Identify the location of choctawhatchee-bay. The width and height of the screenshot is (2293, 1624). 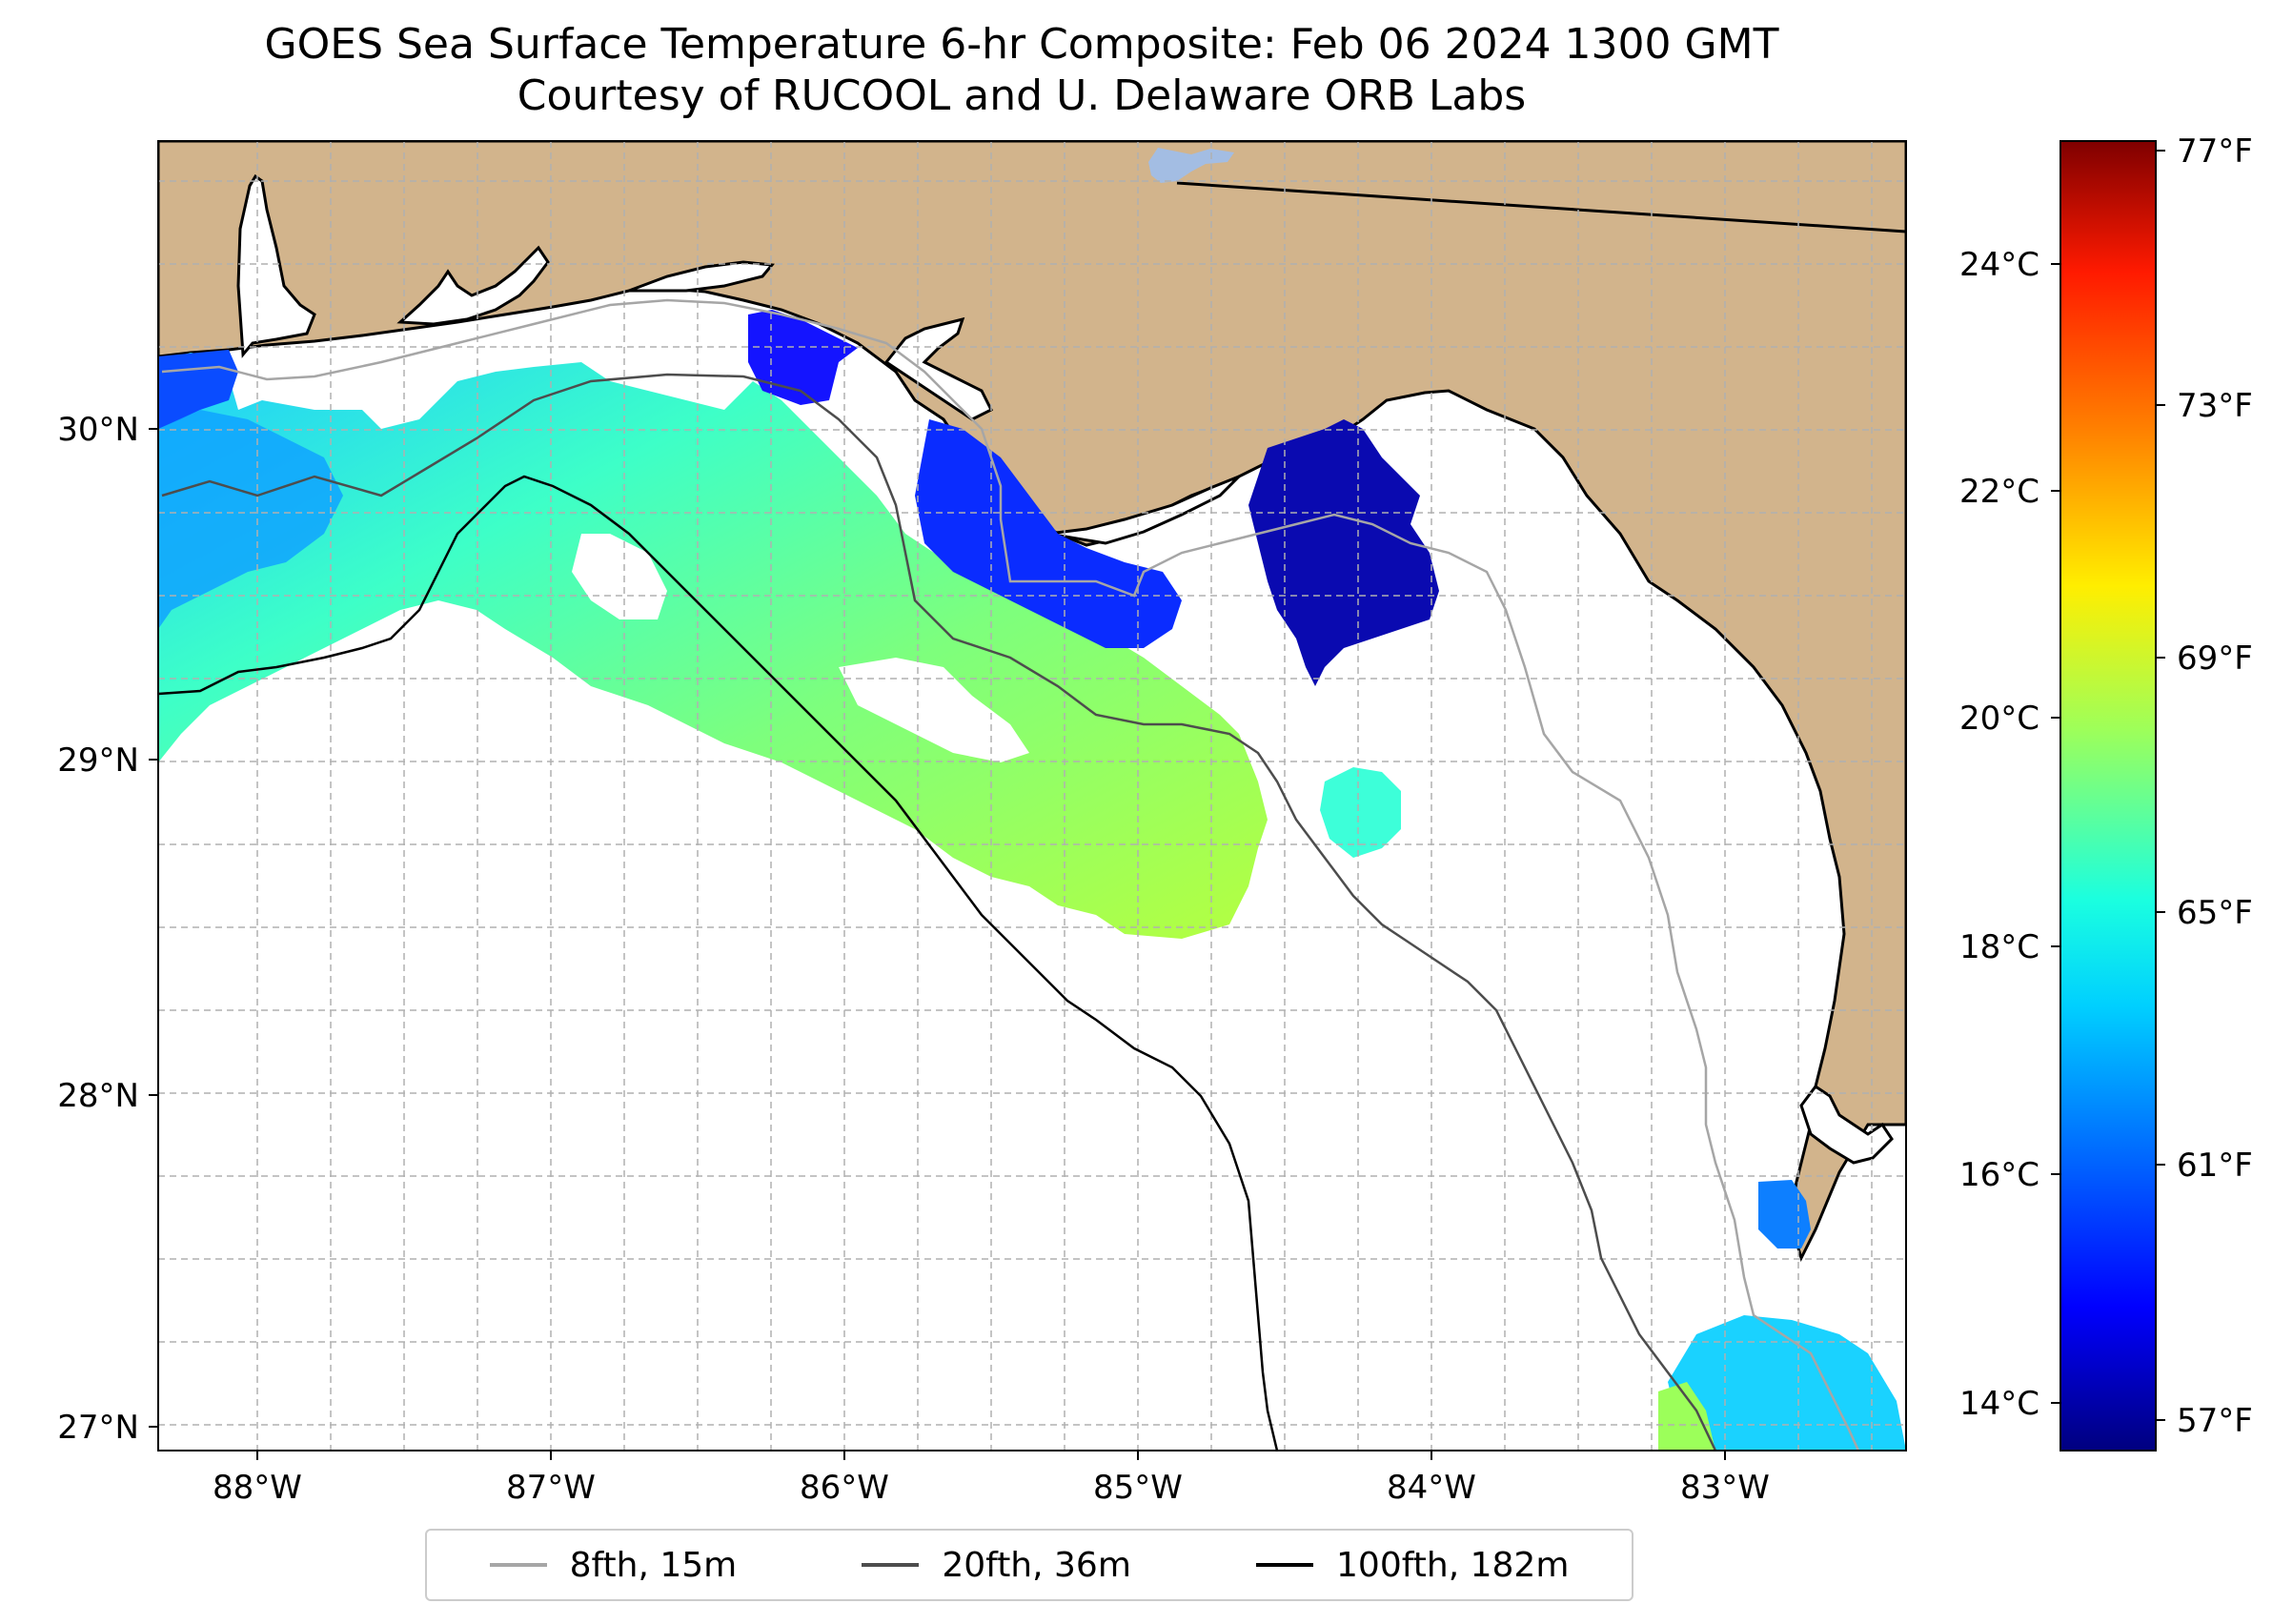
(702, 276).